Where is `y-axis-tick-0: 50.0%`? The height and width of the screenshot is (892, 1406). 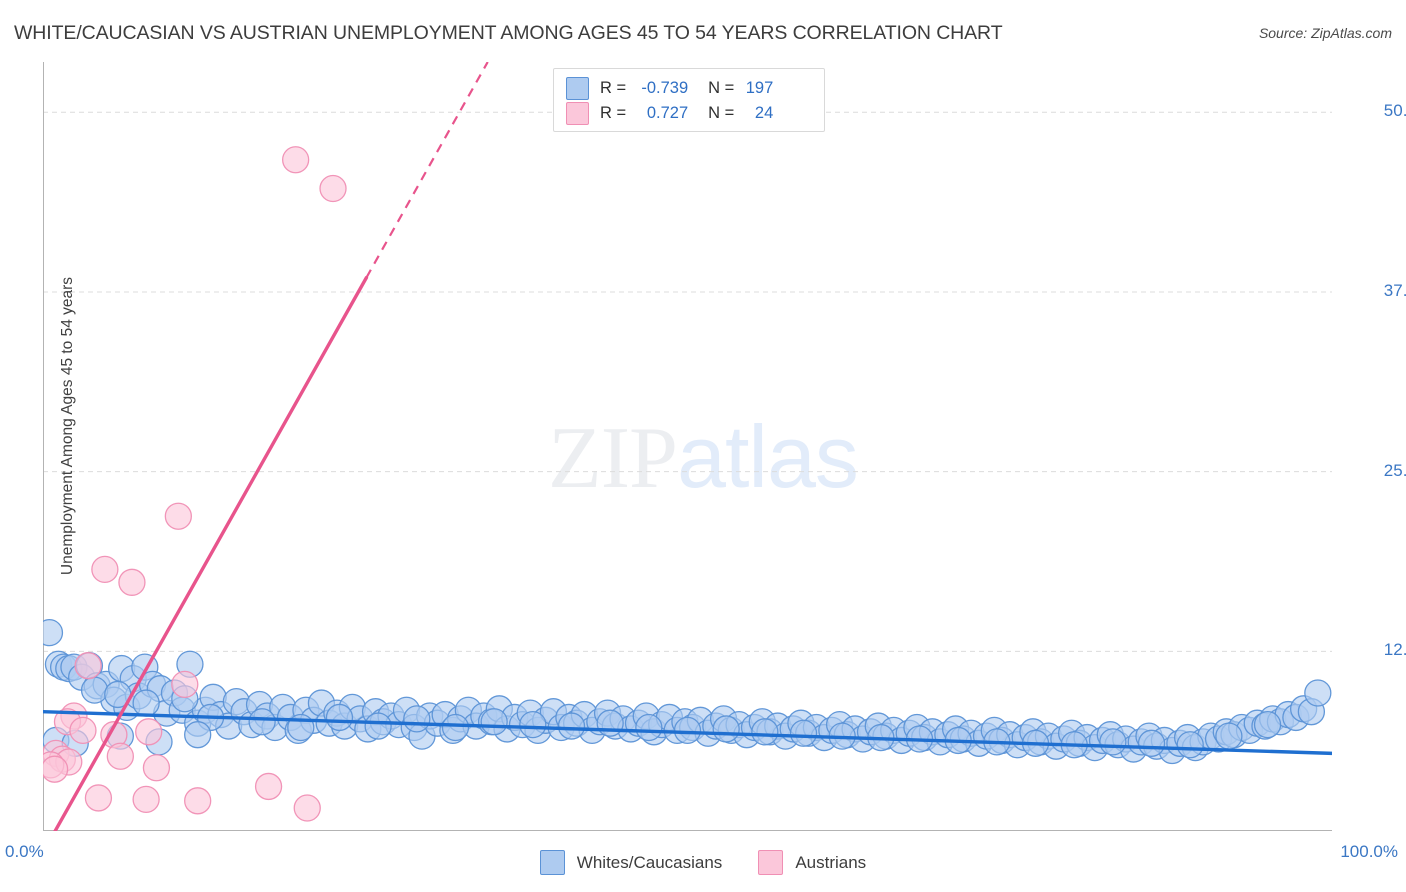
y-axis-tick-0: 50.0% is located at coordinates (1394, 111).